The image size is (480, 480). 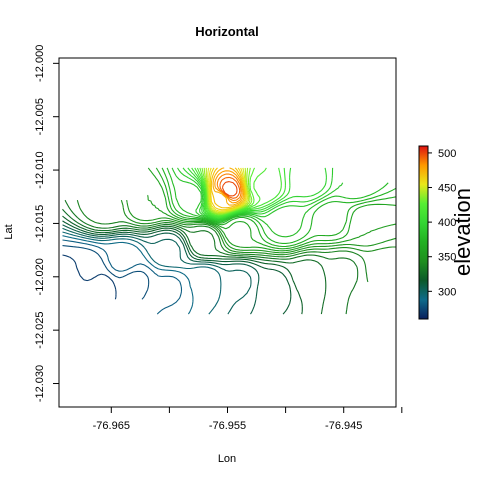 What do you see at coordinates (343, 426) in the screenshot?
I see `x-tick-label: -76.945` at bounding box center [343, 426].